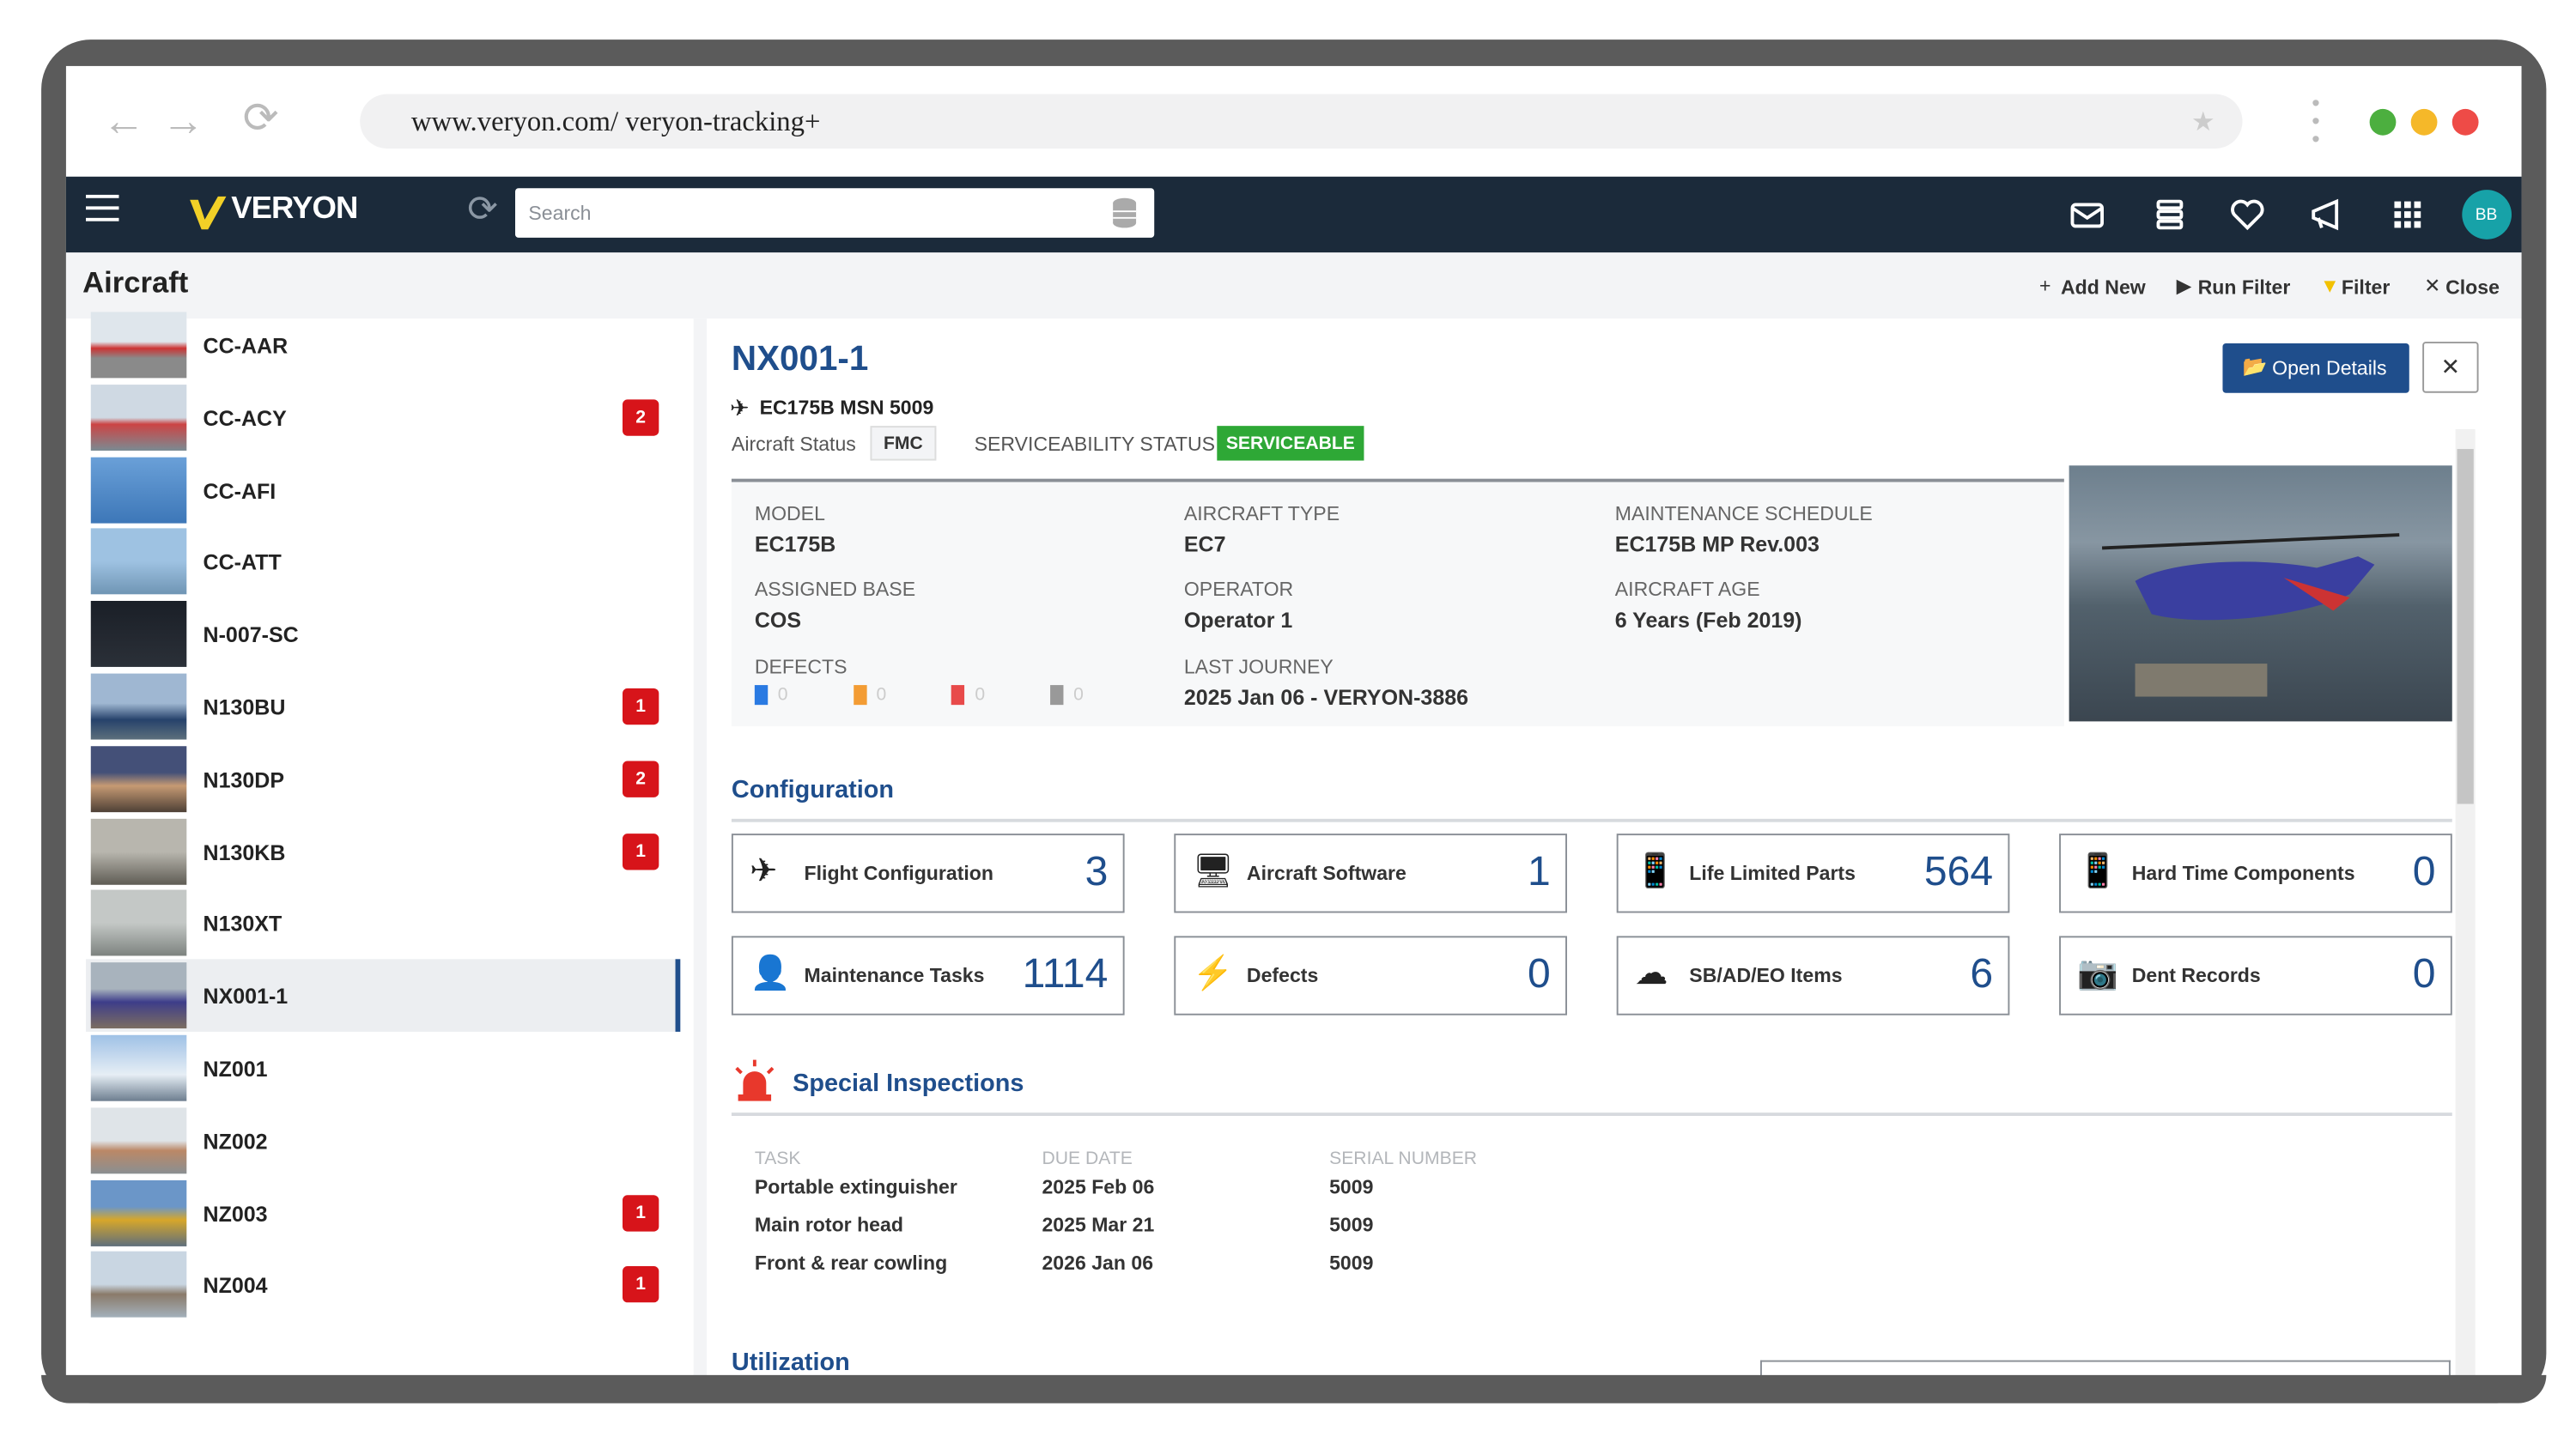 The image size is (2576, 1455). Describe the element at coordinates (244, 780) in the screenshot. I see `aircraft-tail: N130DP` at that location.